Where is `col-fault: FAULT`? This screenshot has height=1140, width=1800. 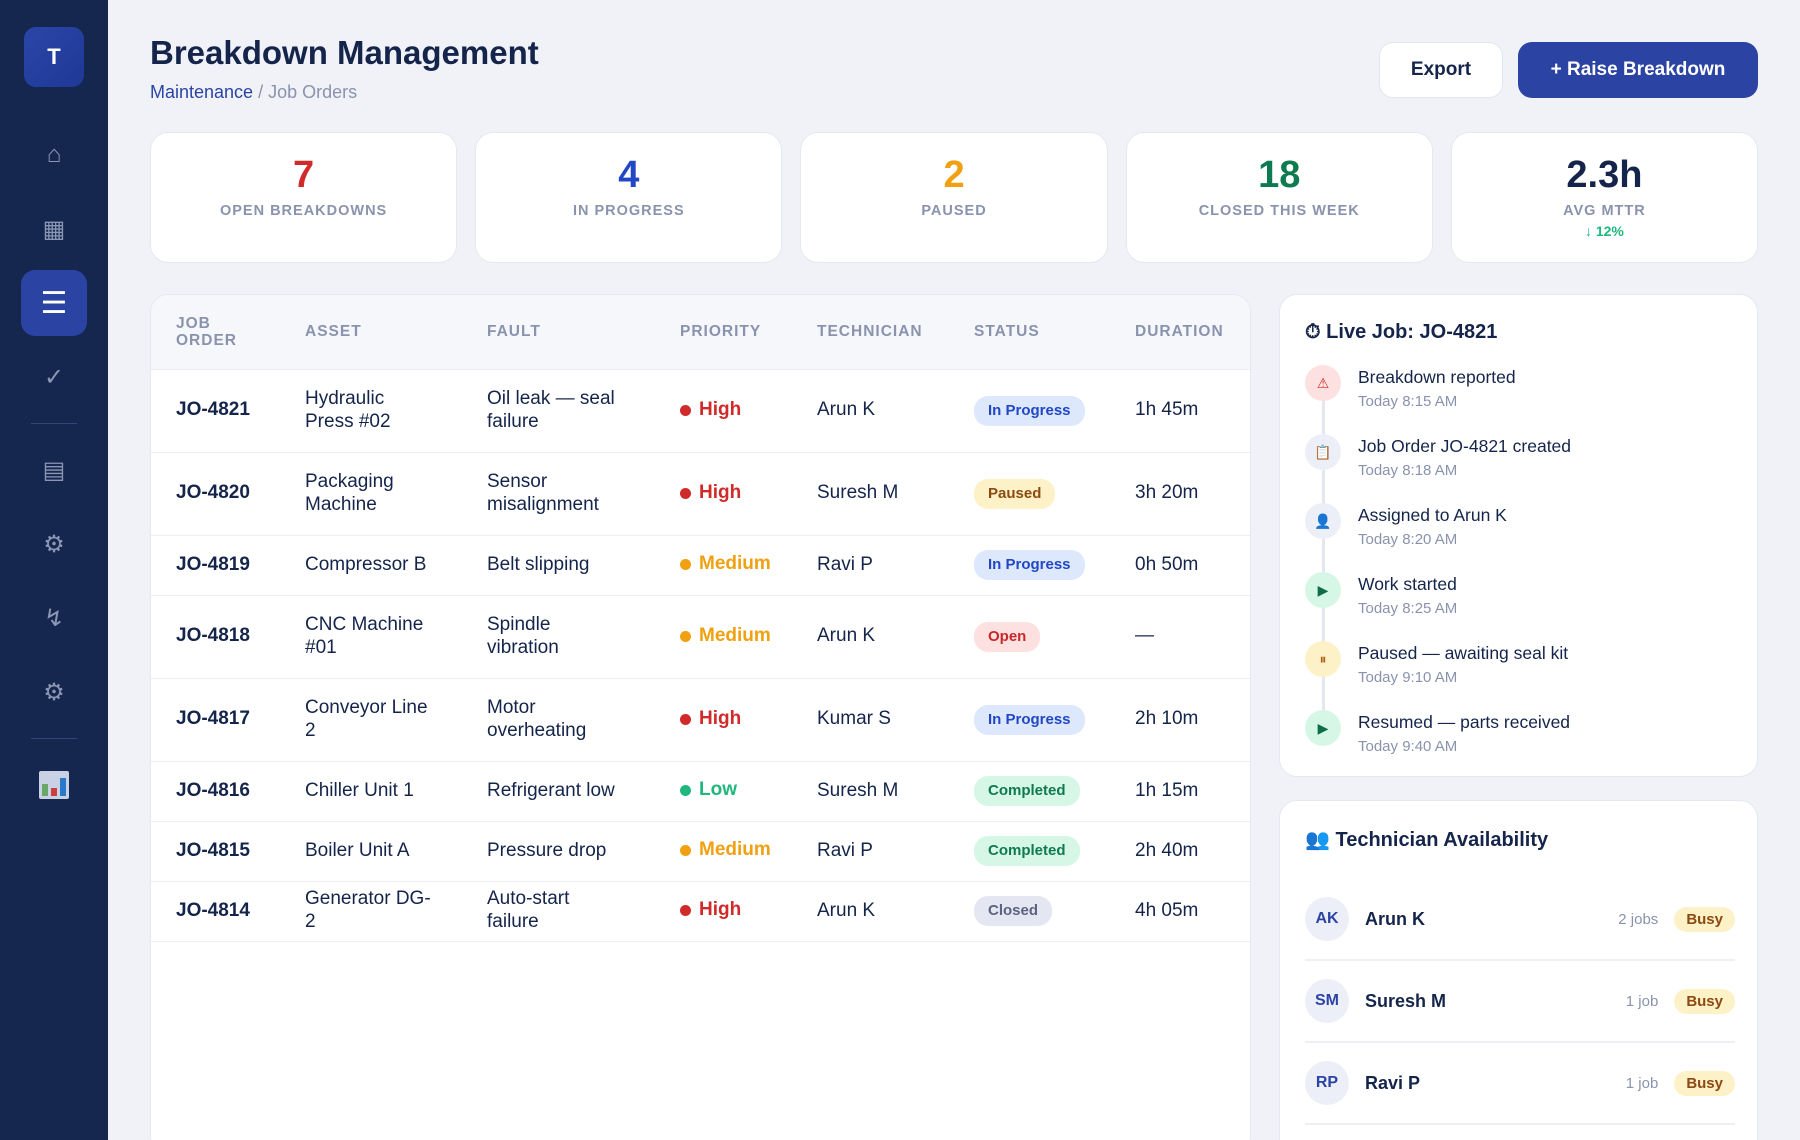
col-fault: FAULT is located at coordinates (558, 332).